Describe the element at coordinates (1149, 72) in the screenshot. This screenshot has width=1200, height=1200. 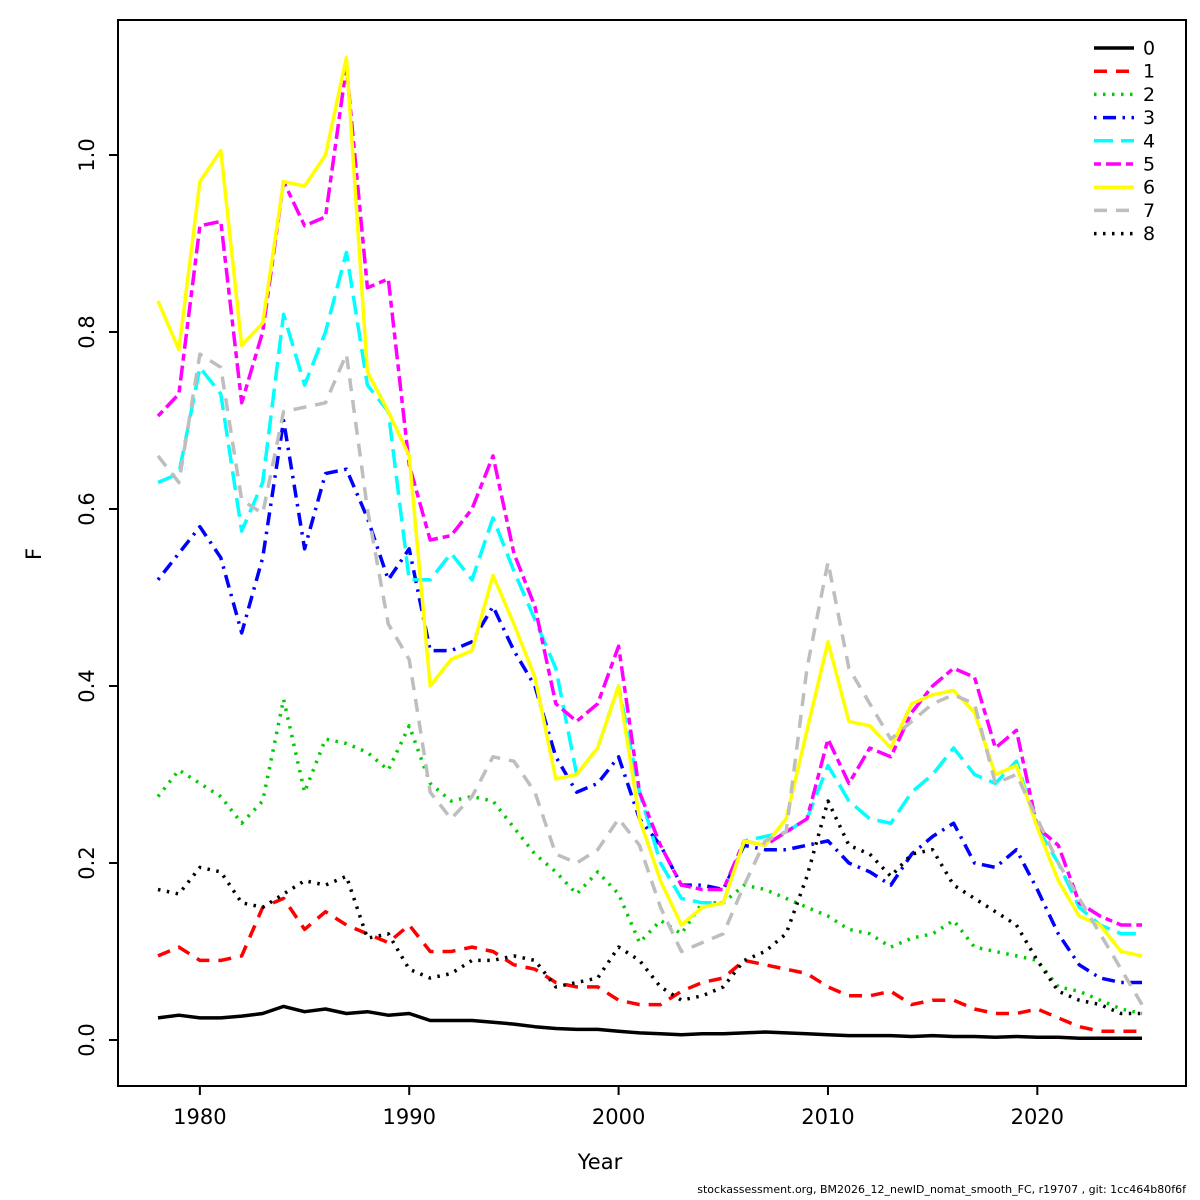
I see `legend-label: 1` at that location.